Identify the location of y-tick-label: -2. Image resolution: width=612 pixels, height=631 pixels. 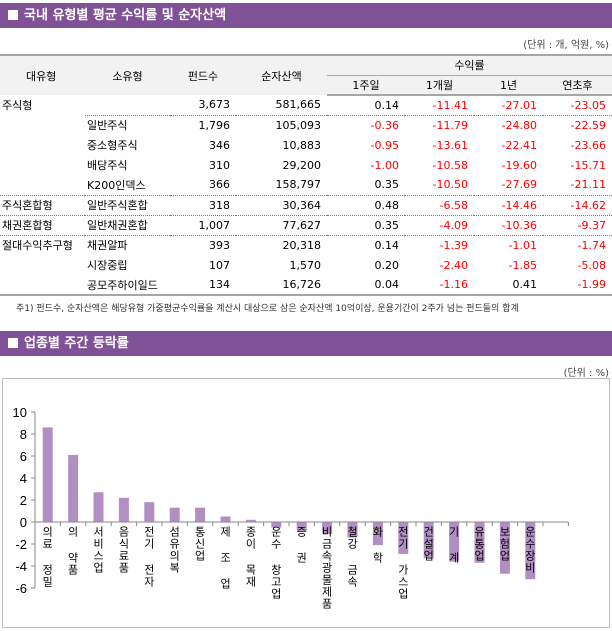
(21, 544).